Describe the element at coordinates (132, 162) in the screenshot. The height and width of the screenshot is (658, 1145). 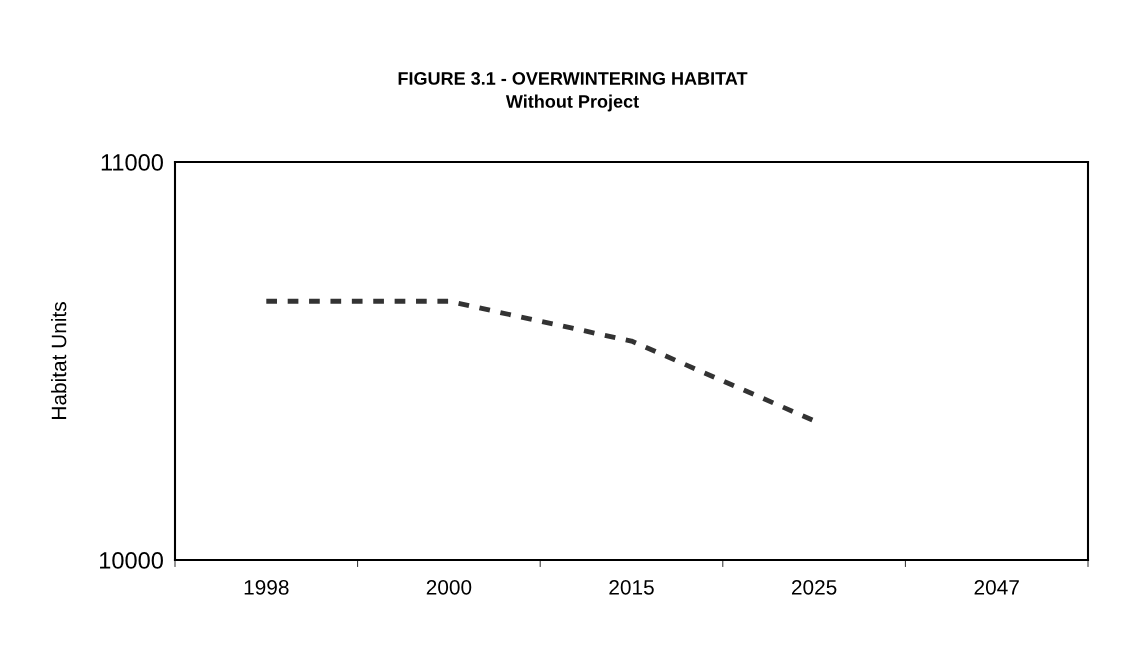
I see `y-tick-label: 11000` at that location.